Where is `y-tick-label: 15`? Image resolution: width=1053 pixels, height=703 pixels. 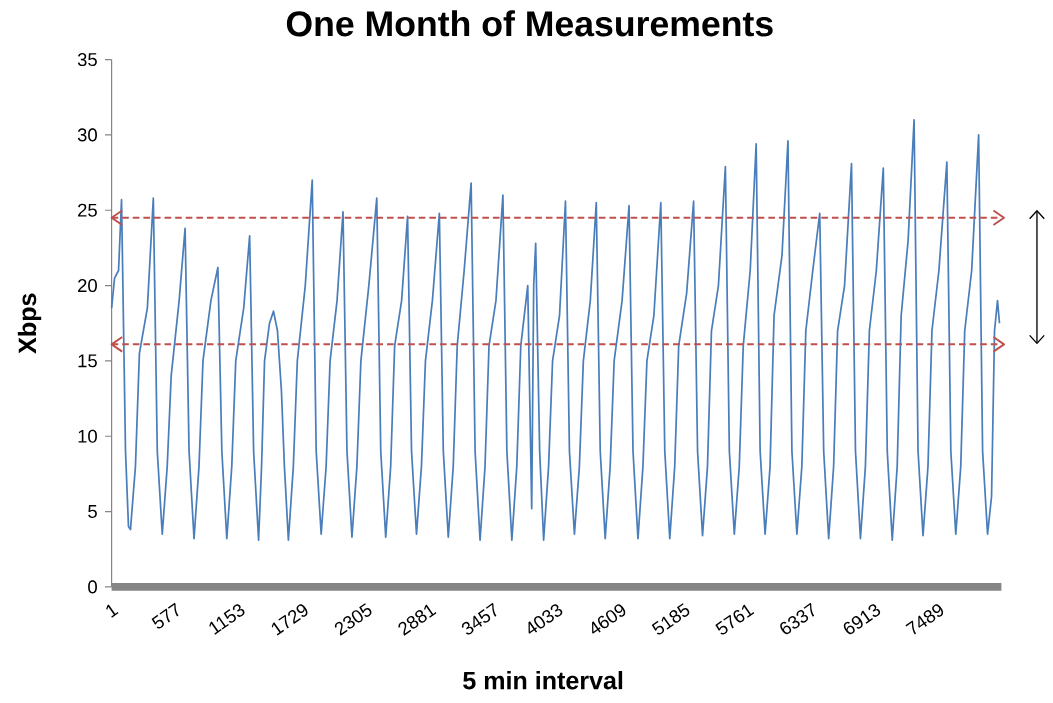
y-tick-label: 15 is located at coordinates (87, 361).